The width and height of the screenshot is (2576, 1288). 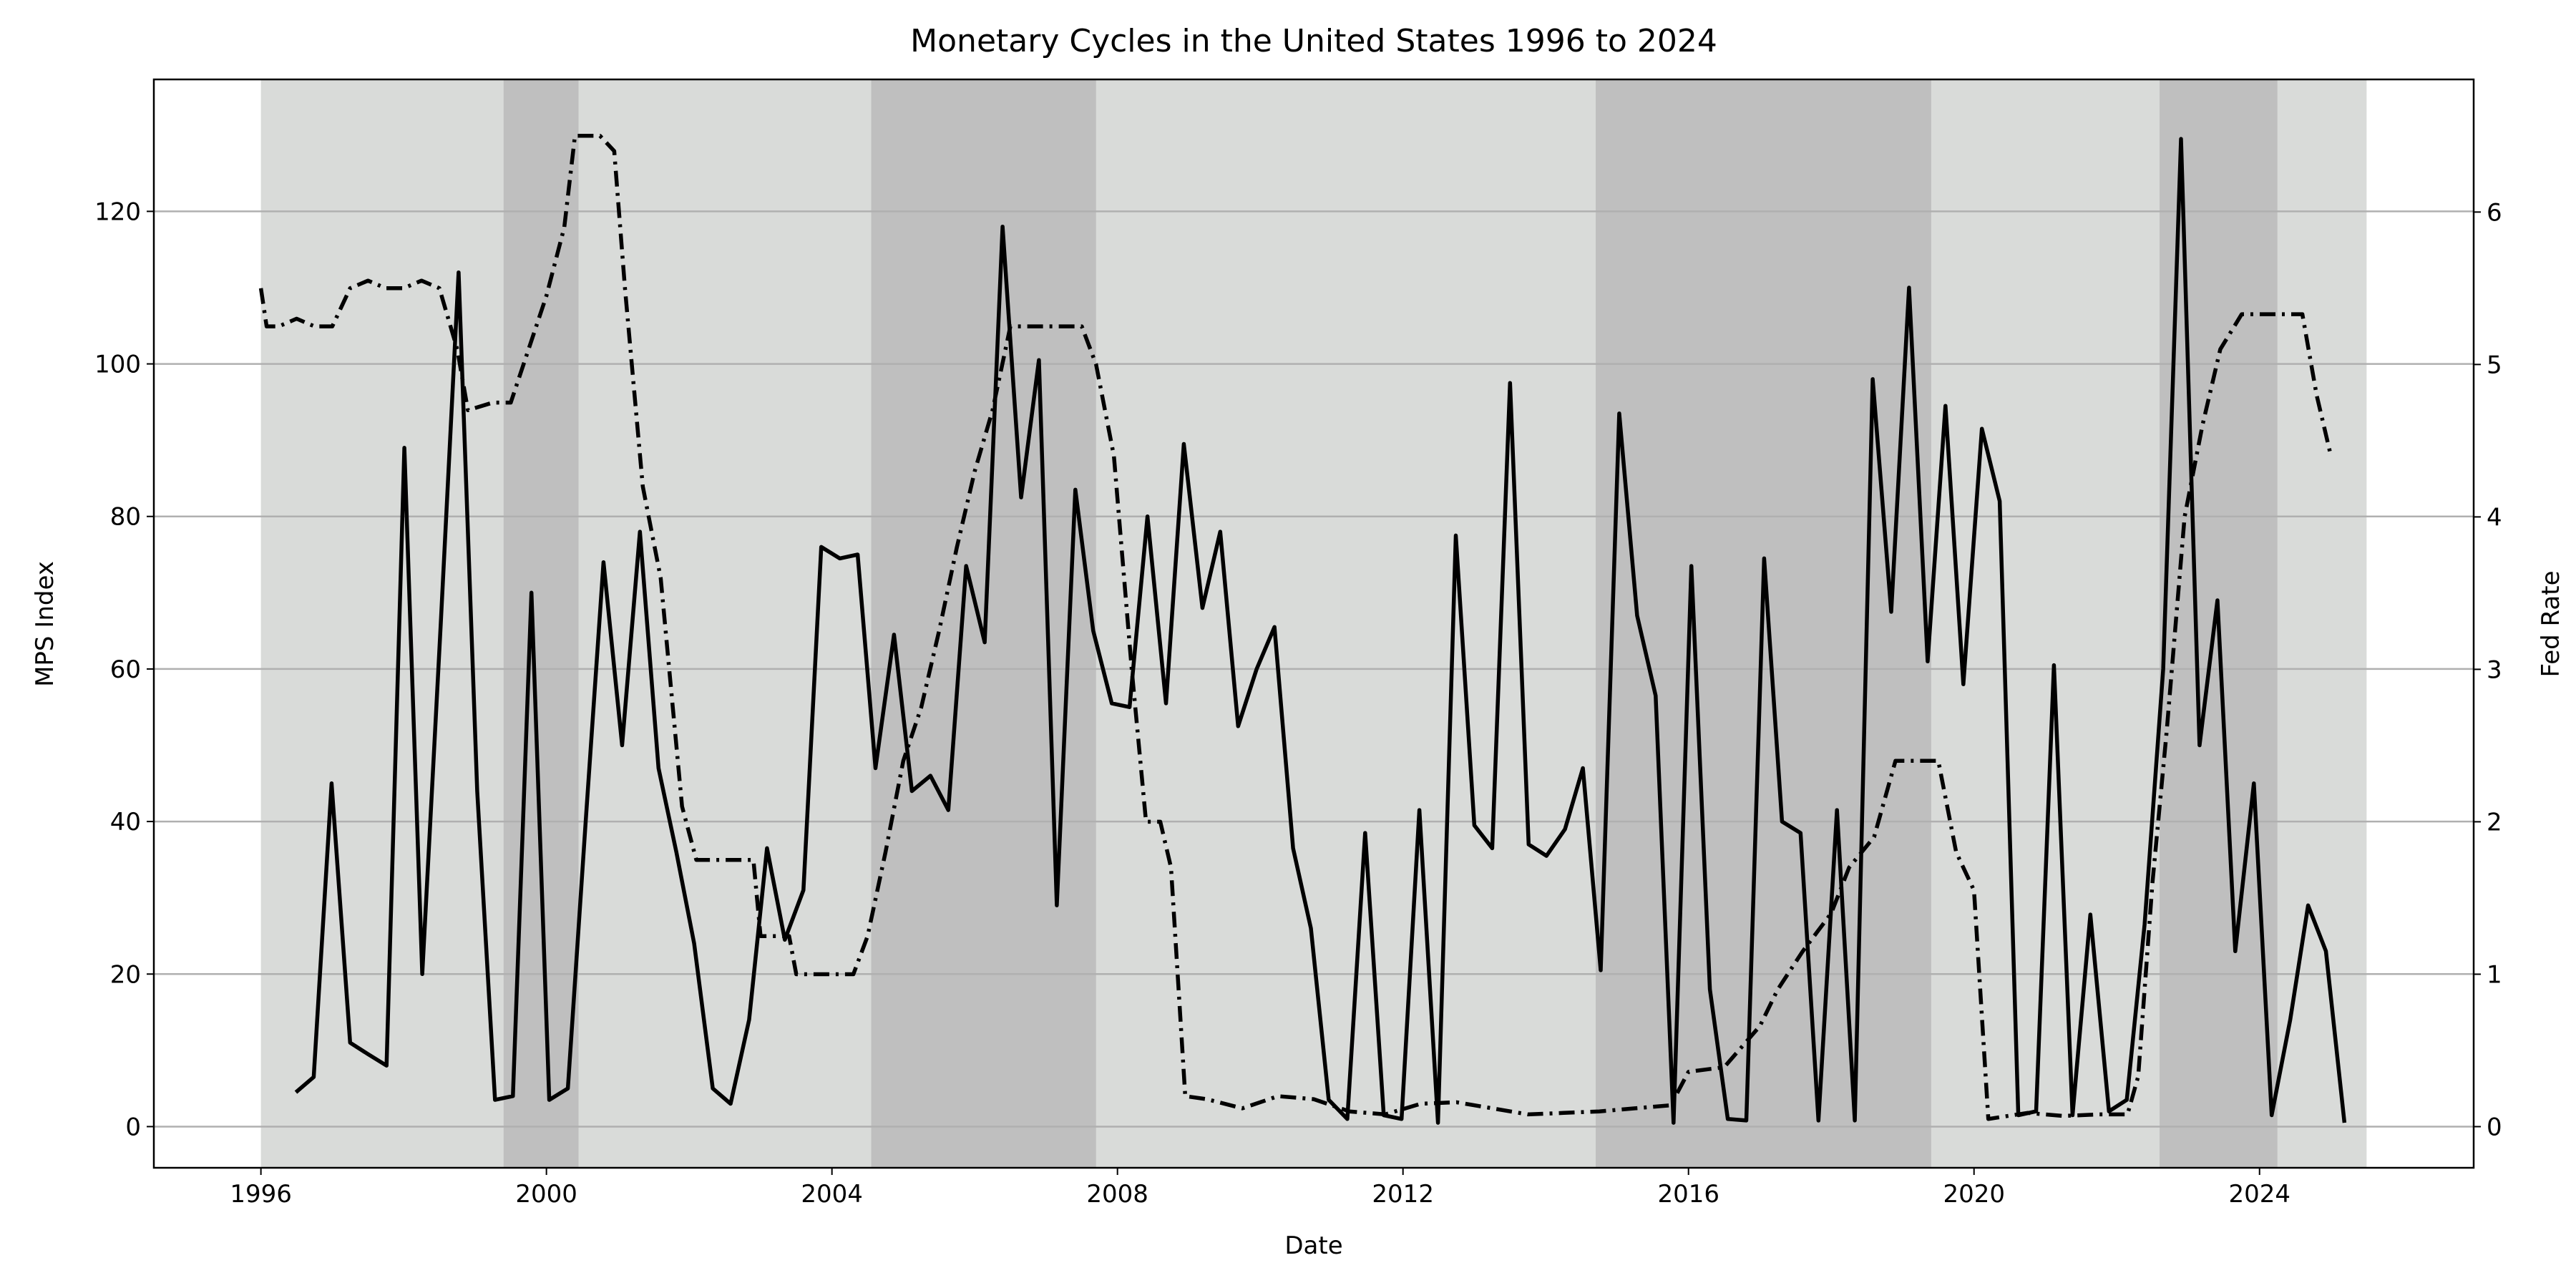 What do you see at coordinates (125, 974) in the screenshot?
I see `y-tick-label: 20` at bounding box center [125, 974].